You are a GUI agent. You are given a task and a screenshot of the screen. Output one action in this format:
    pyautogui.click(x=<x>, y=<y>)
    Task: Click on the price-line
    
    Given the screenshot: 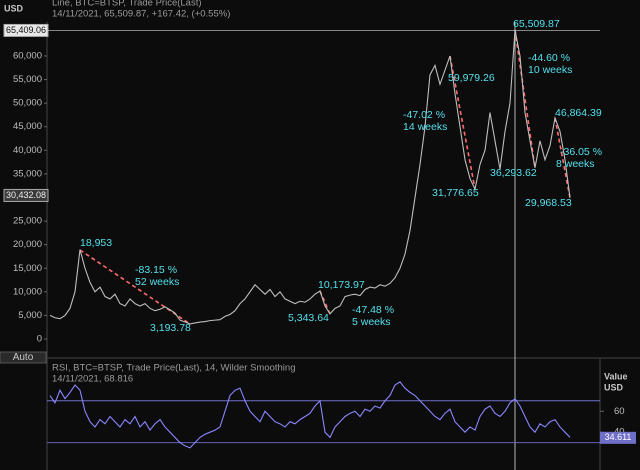 What is the action you would take?
    pyautogui.click(x=310, y=415)
    